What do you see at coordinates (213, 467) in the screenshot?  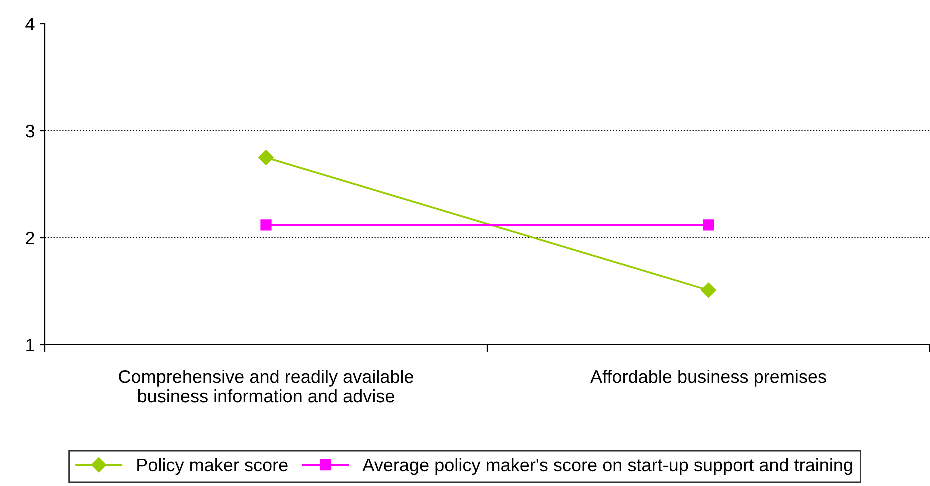 I see `legend-label: Policy maker score` at bounding box center [213, 467].